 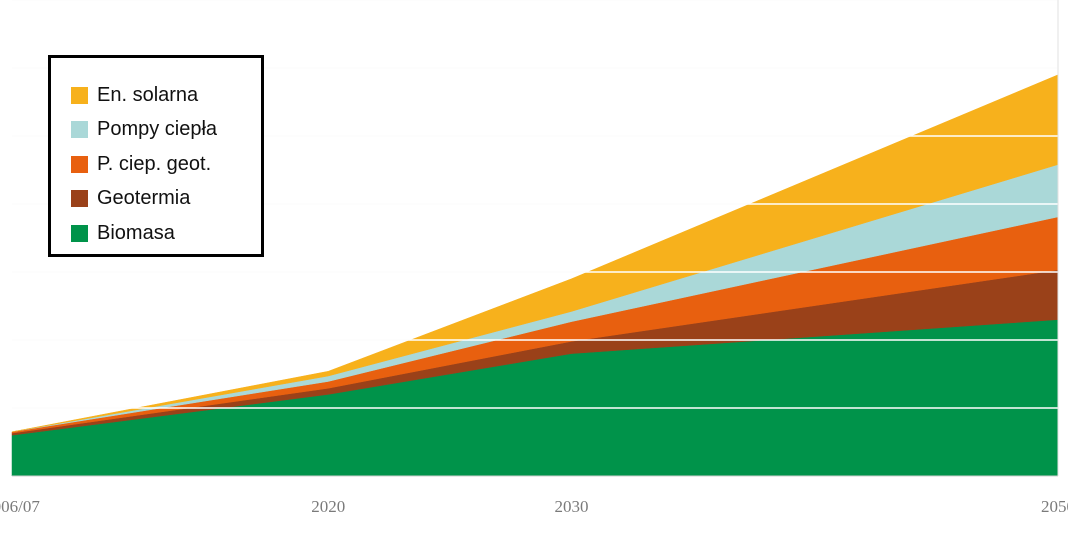 What do you see at coordinates (534, 506) in the screenshot?
I see `x-axis-ticks: 2006/07 2020 2030 2050` at bounding box center [534, 506].